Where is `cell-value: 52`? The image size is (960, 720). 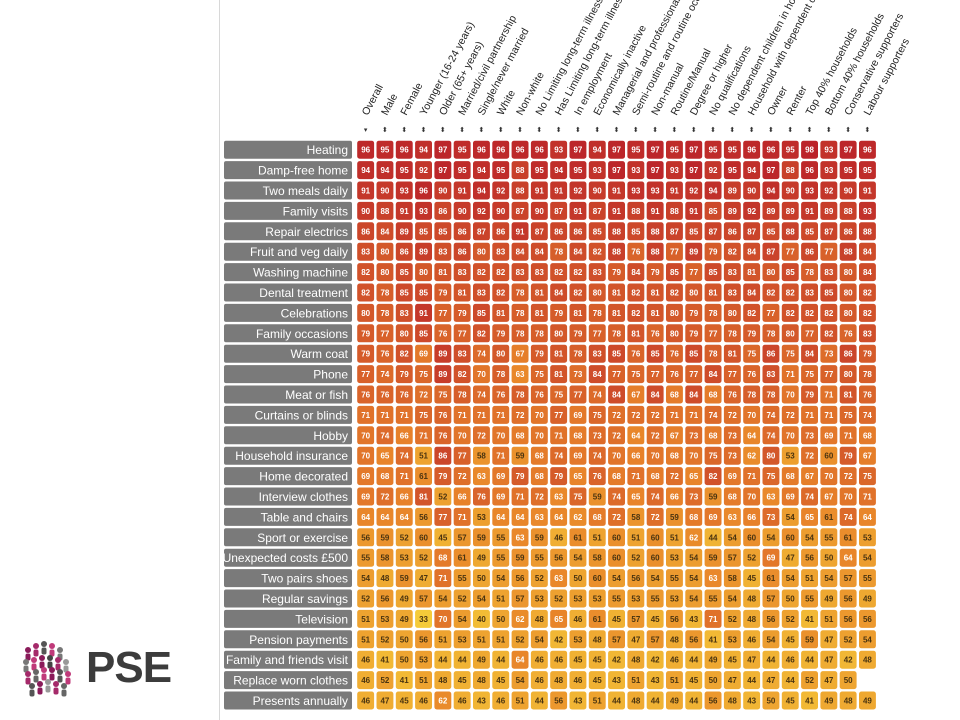
cell-value: 52 is located at coordinates (751, 558).